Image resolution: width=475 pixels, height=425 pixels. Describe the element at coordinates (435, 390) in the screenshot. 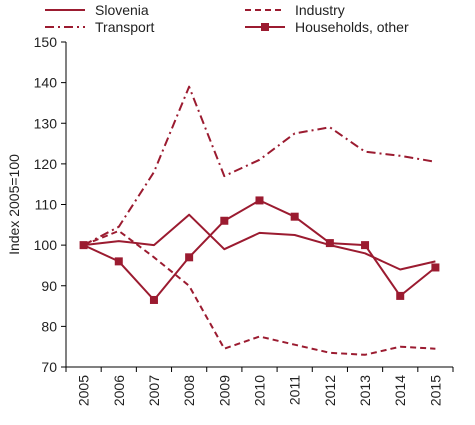

I see `x-tick-label: 2015` at that location.